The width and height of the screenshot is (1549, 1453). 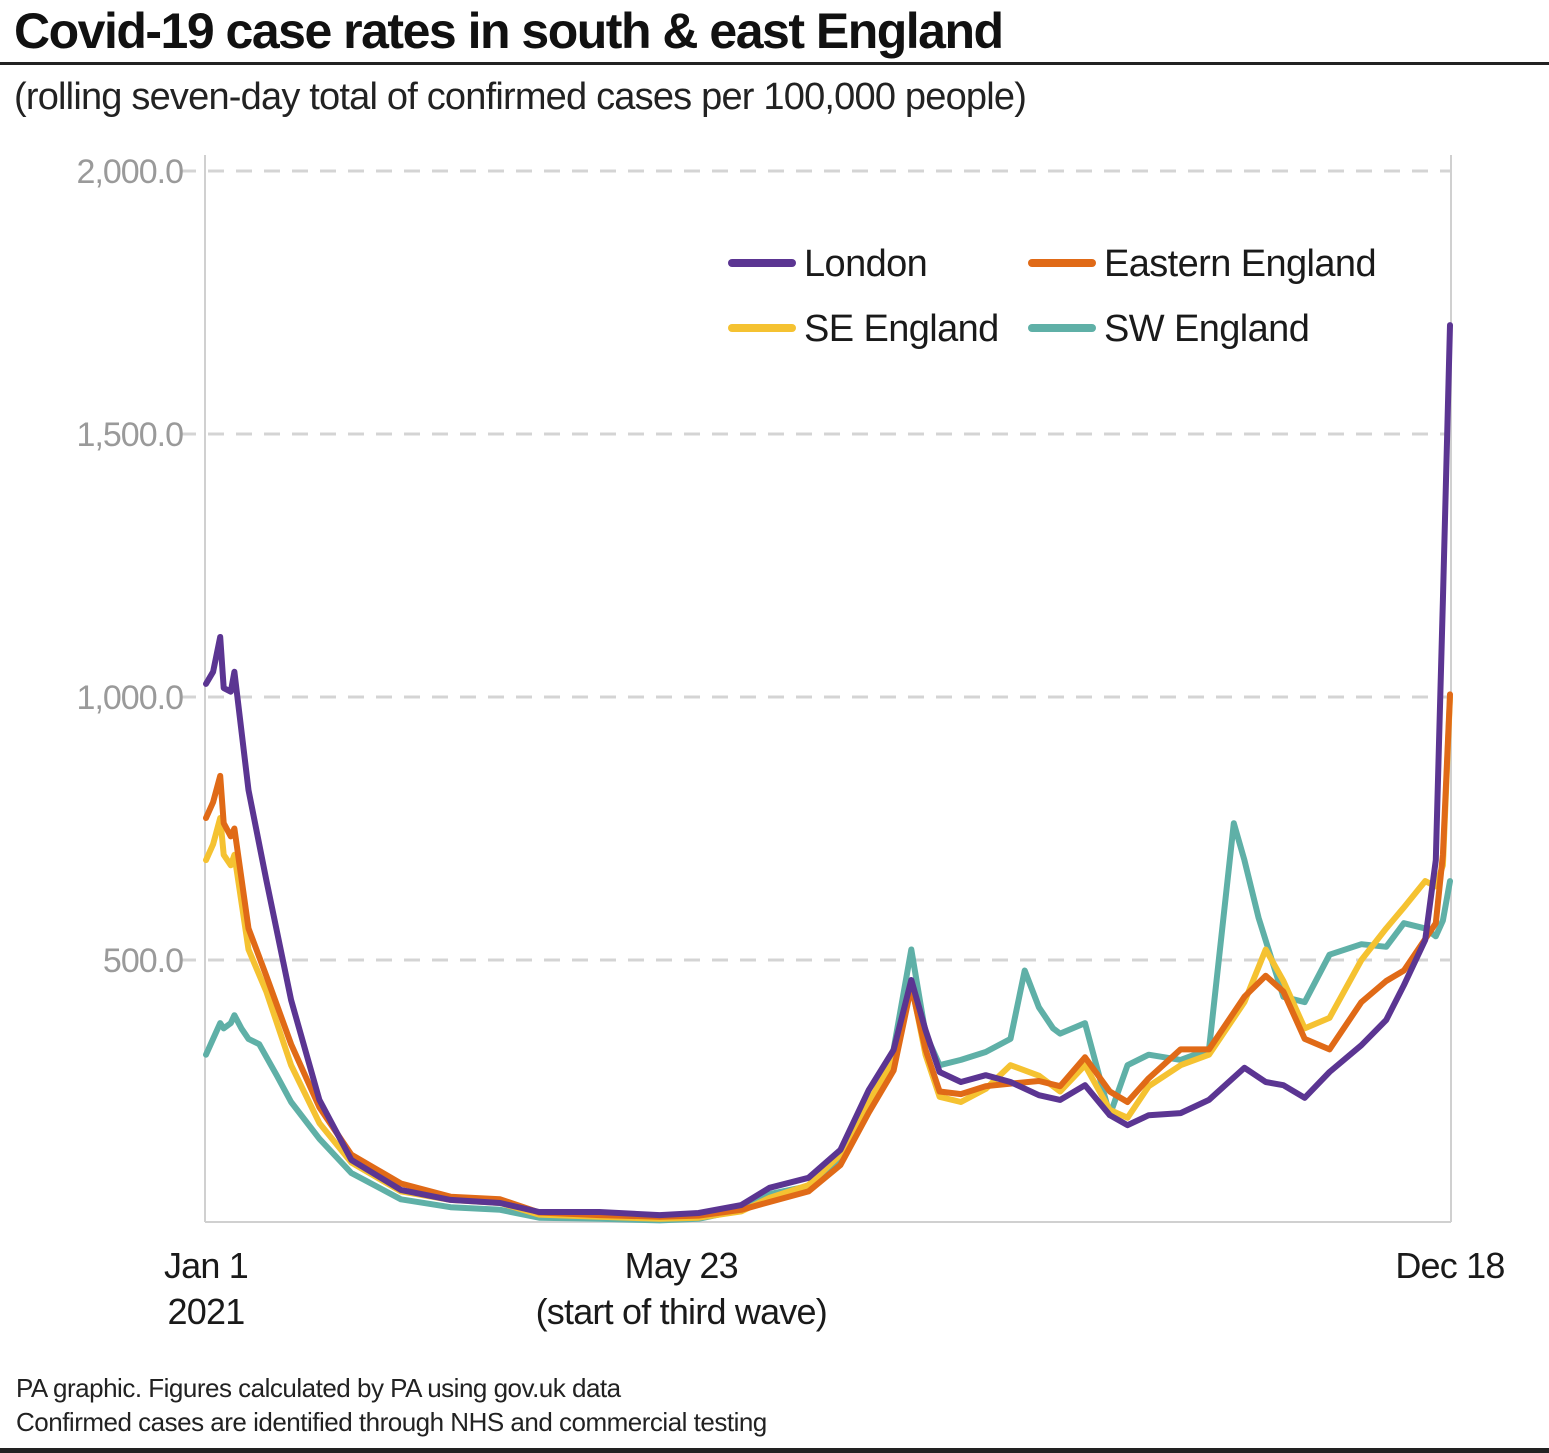 What do you see at coordinates (681, 1265) in the screenshot?
I see `x-tick-label: May 23` at bounding box center [681, 1265].